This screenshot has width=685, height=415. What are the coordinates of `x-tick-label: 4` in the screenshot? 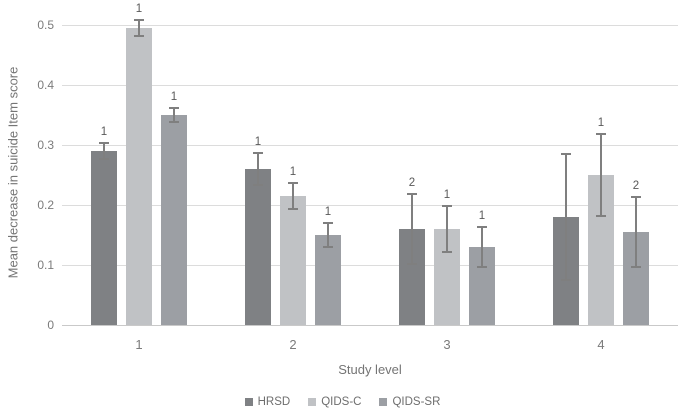 It's located at (601, 344).